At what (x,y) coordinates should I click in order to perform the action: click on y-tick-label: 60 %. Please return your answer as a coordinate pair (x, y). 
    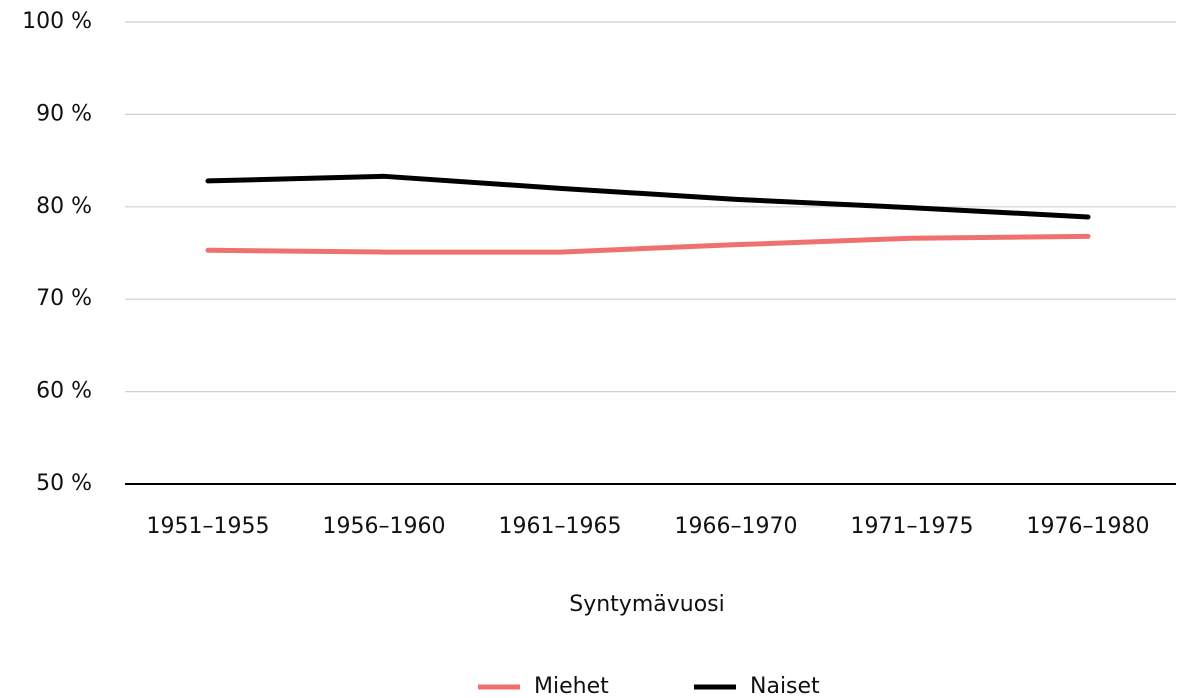
    Looking at the image, I should click on (64, 391).